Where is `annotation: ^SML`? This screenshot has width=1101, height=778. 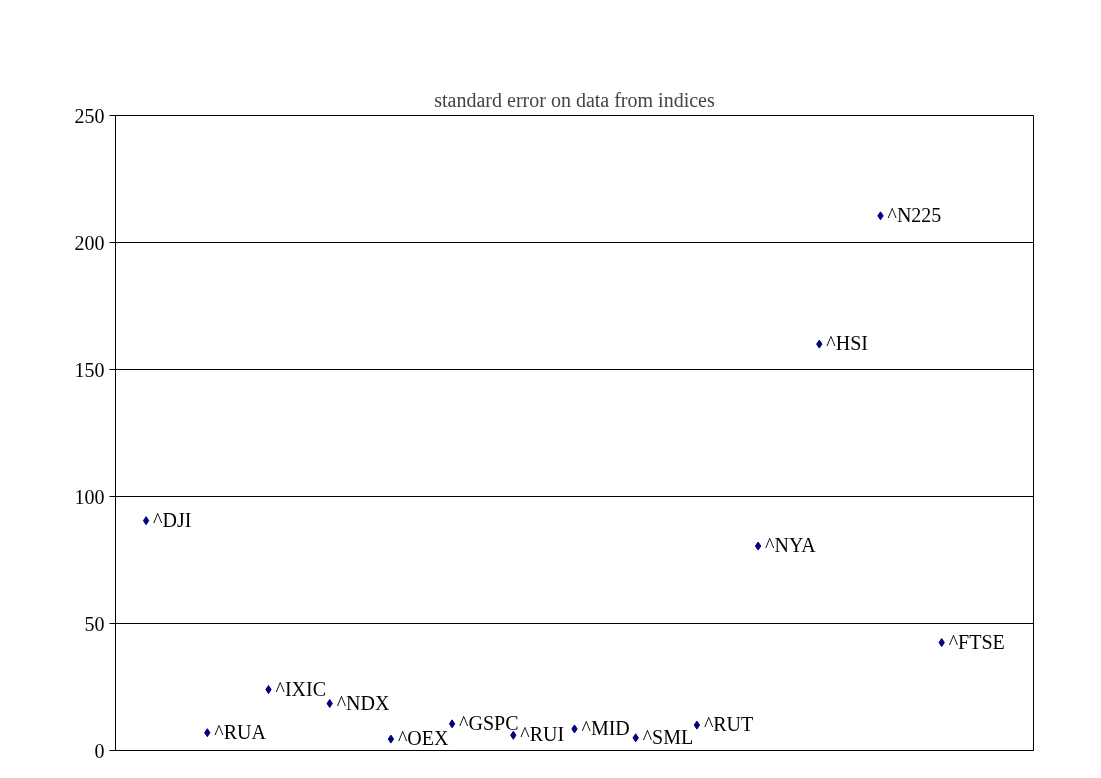 annotation: ^SML is located at coordinates (668, 736).